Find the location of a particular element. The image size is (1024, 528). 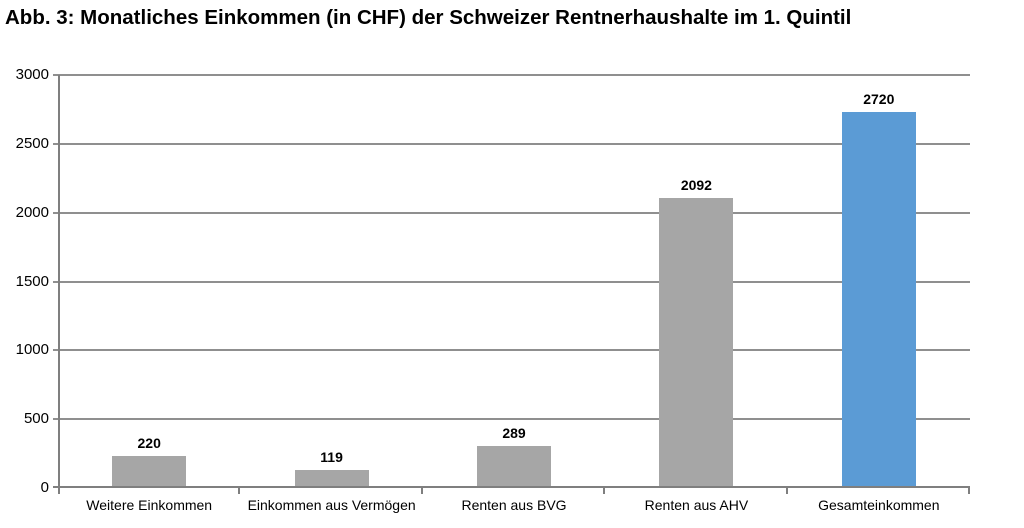

y-tick-label: 2000 is located at coordinates (32, 212).